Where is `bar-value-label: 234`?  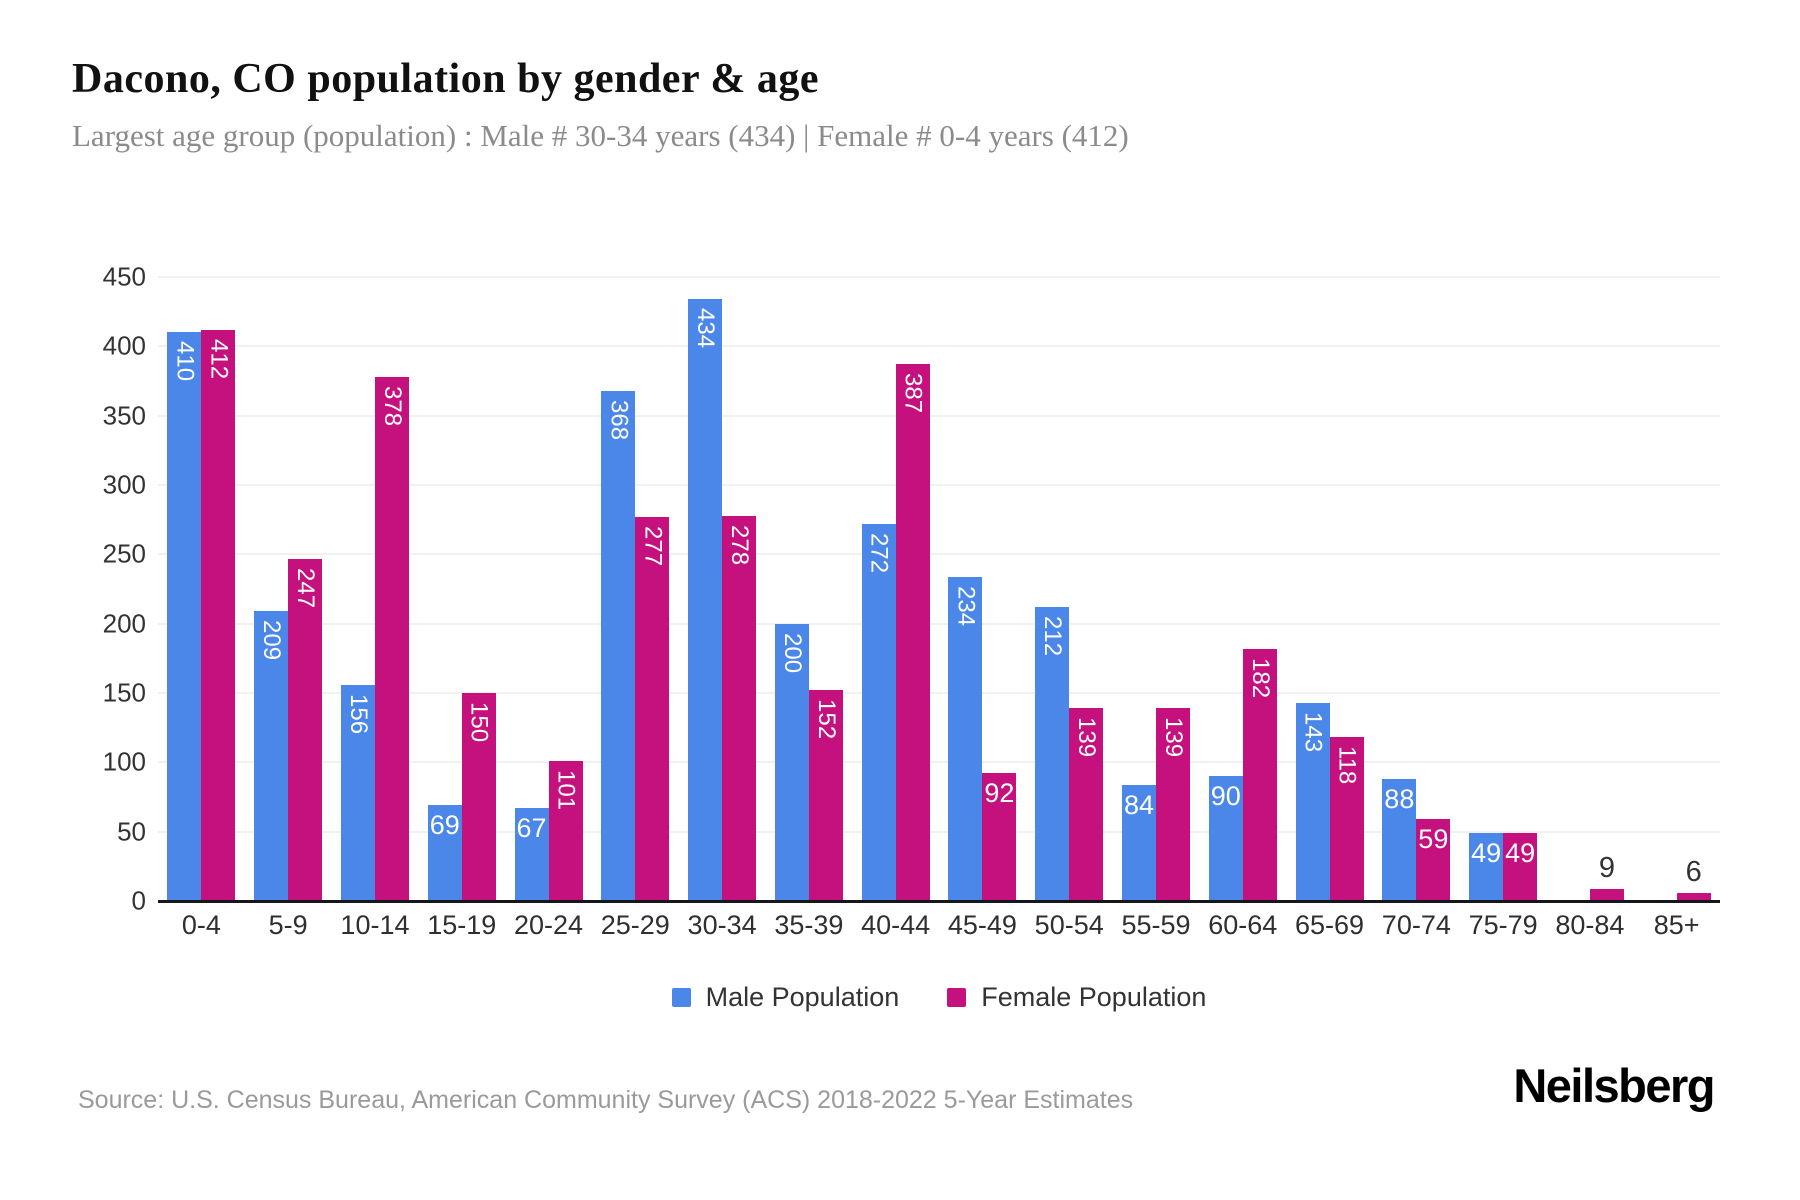 bar-value-label: 234 is located at coordinates (966, 605).